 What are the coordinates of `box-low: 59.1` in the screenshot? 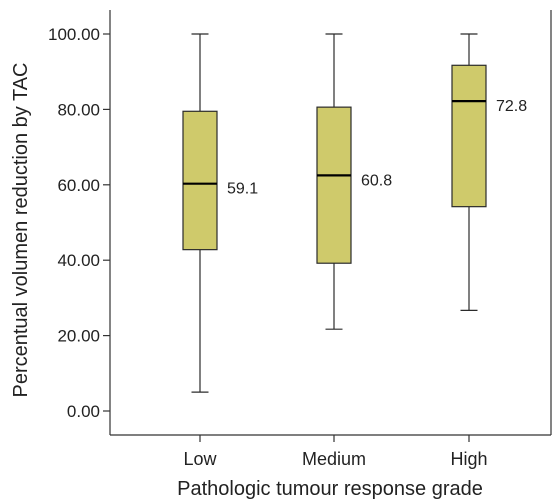 It's located at (220, 213).